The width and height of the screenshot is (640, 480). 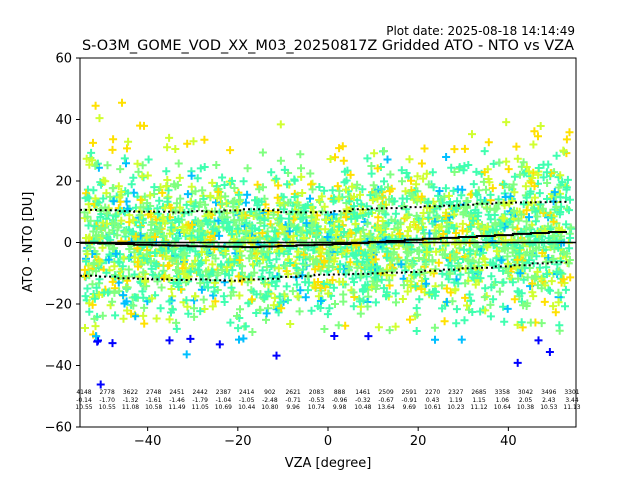 I want to click on stat-lines, so click(x=328, y=241).